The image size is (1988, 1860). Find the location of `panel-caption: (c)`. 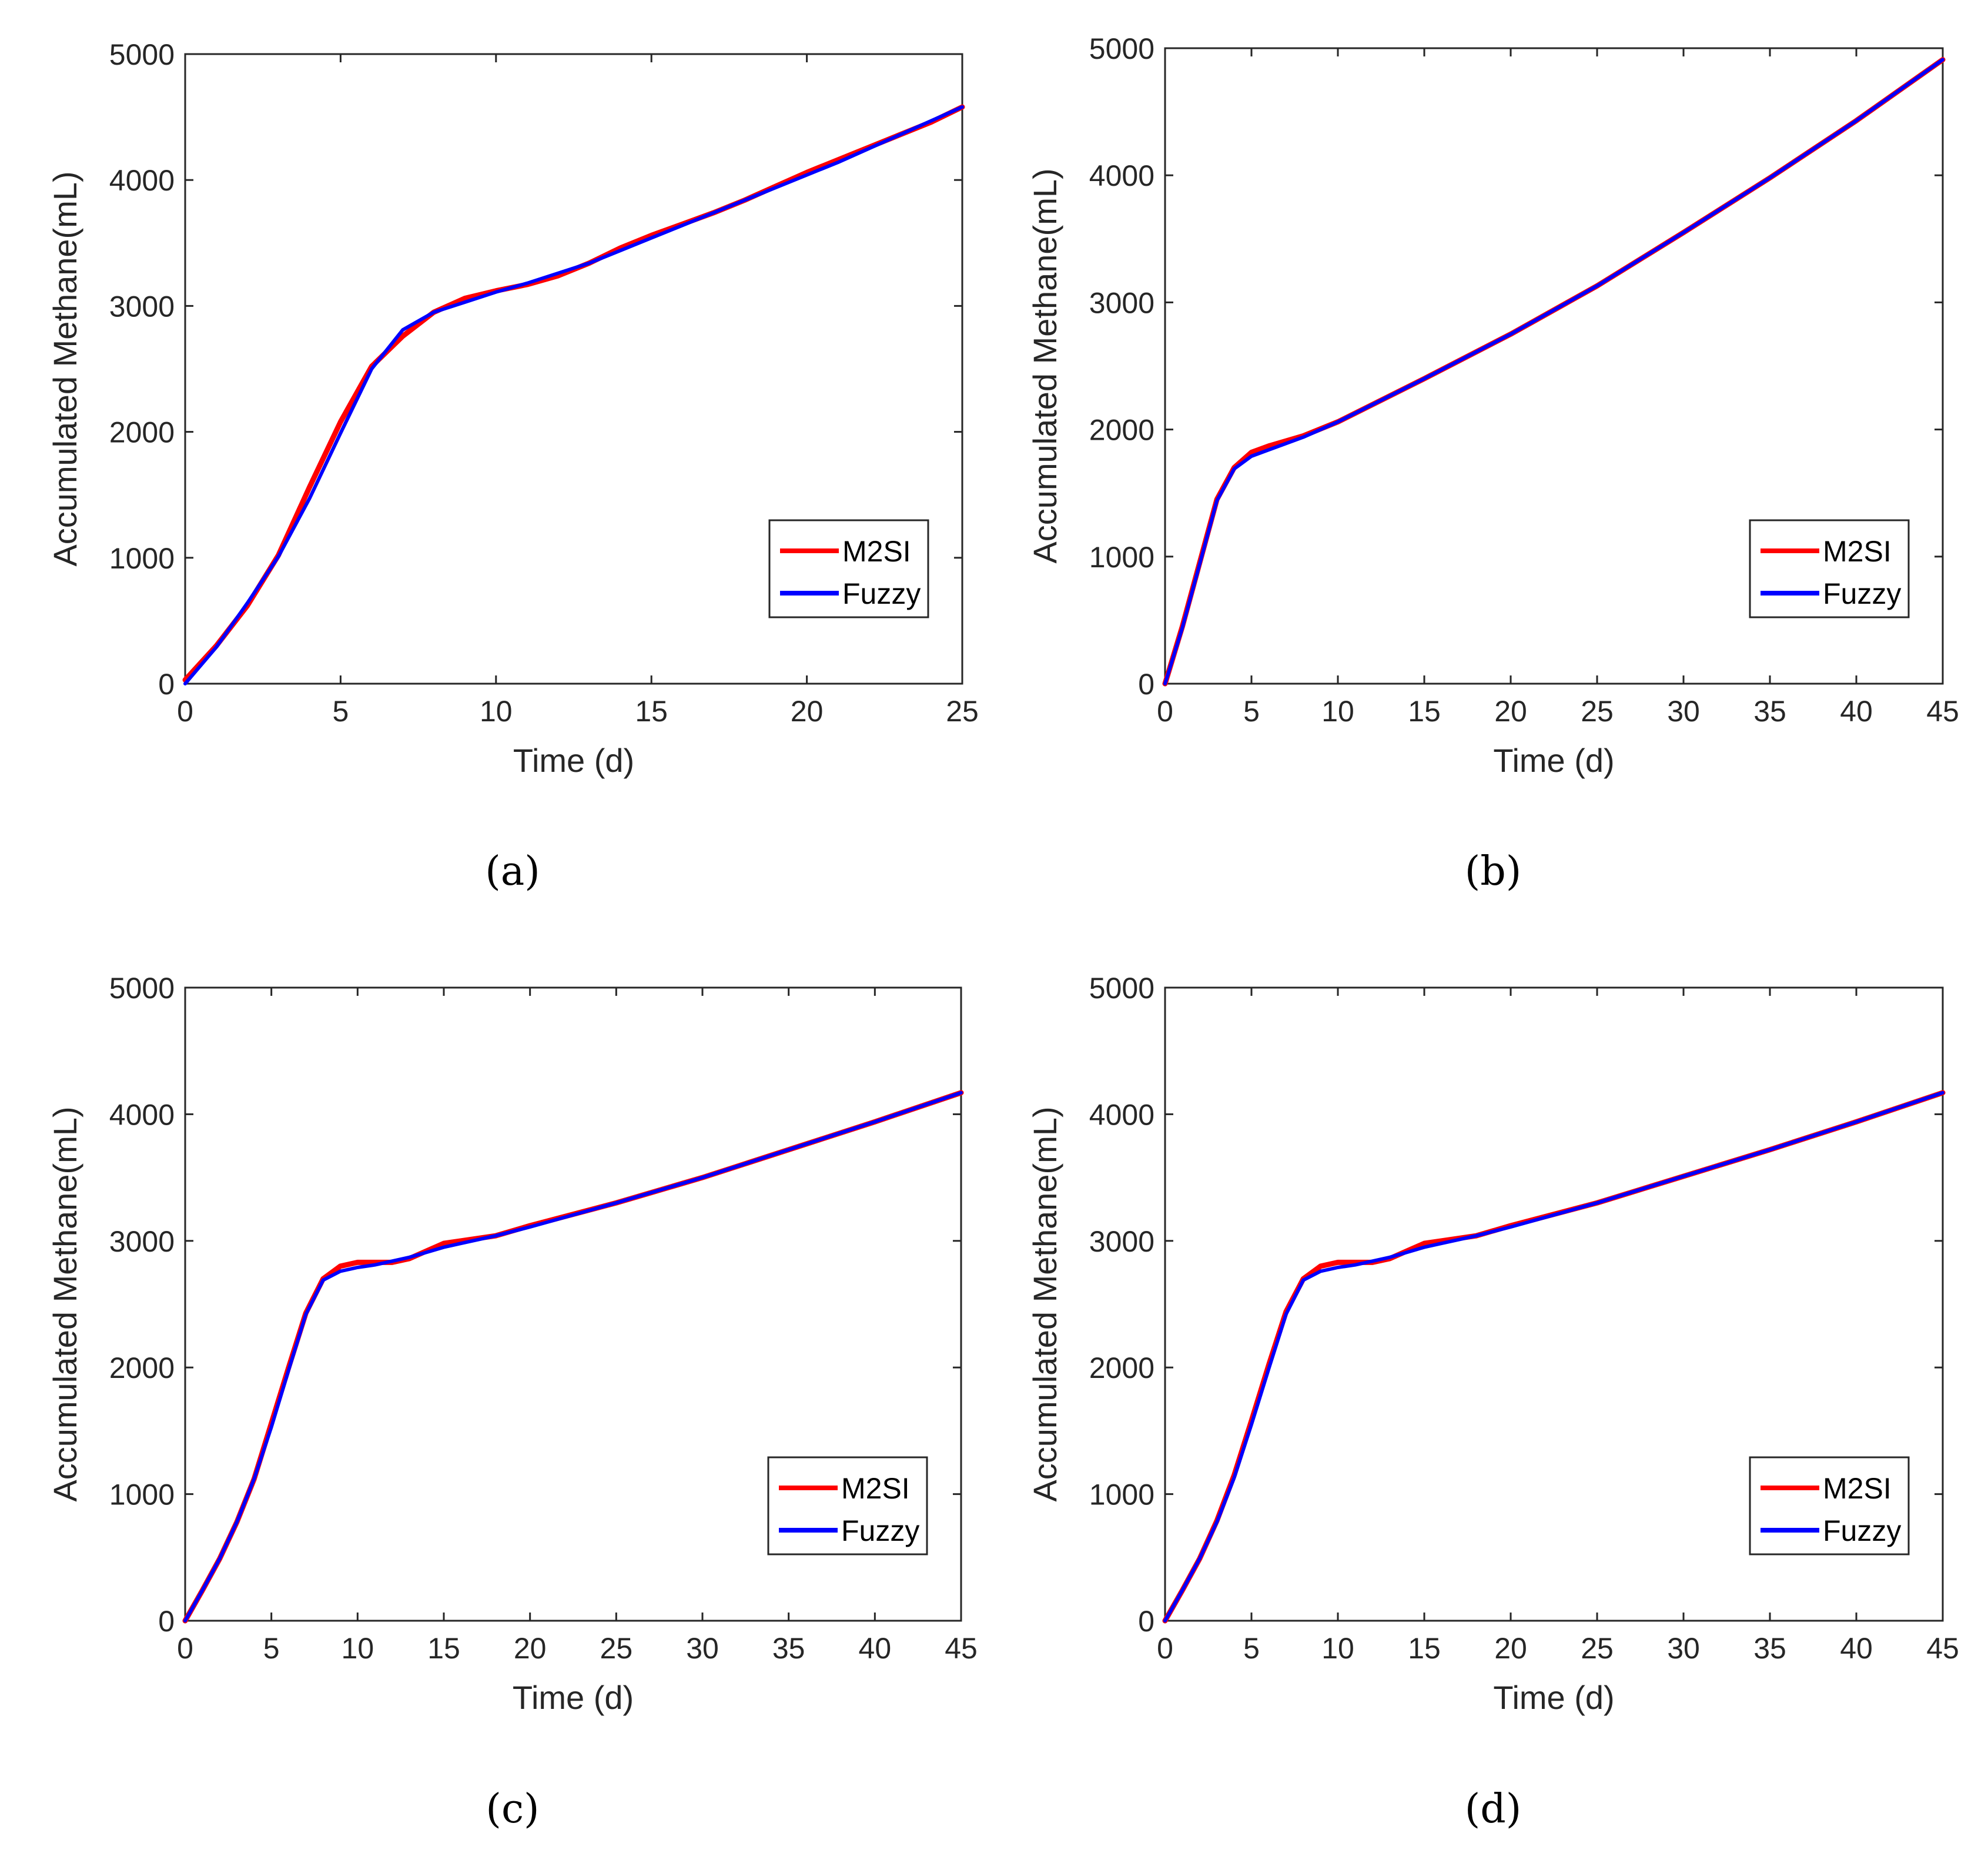

panel-caption: (c) is located at coordinates (512, 1809).